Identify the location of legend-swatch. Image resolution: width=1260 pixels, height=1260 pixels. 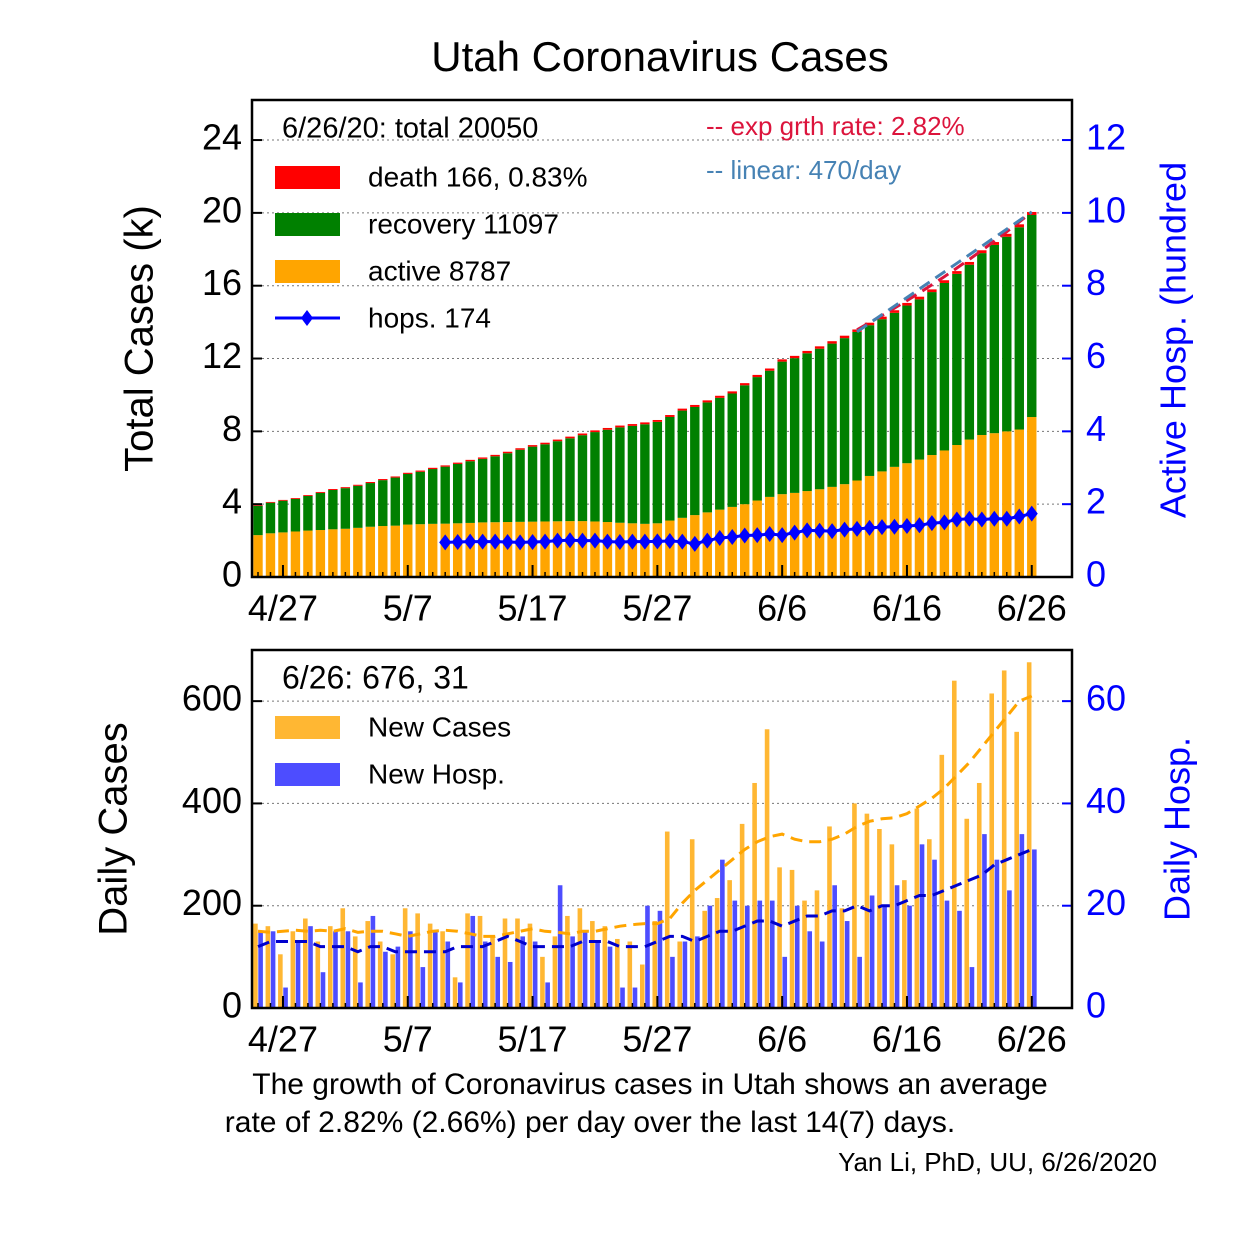
(307, 177).